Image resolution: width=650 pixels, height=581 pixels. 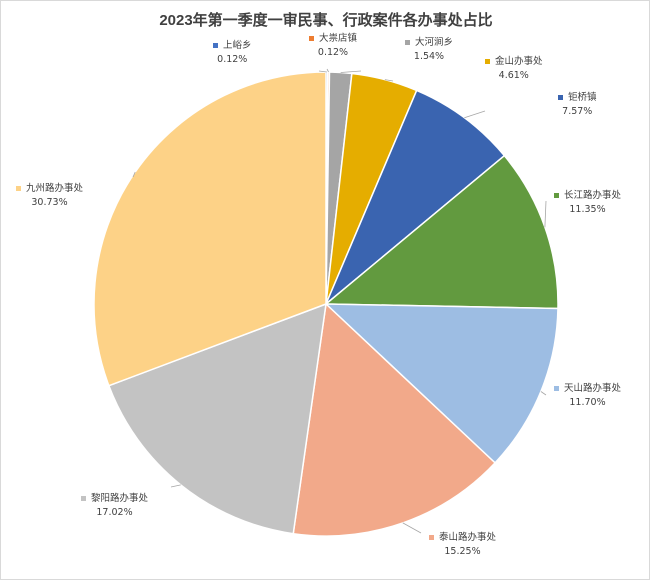 I want to click on slice-value-label: 1.54%, so click(x=429, y=56).